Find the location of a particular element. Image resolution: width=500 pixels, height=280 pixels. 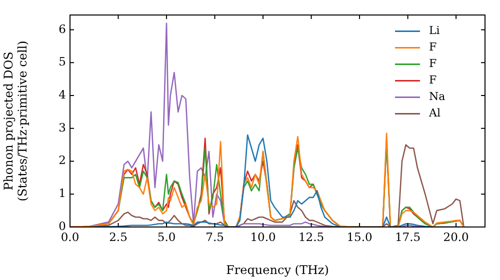

legend-label: Al is located at coordinates (434, 113).